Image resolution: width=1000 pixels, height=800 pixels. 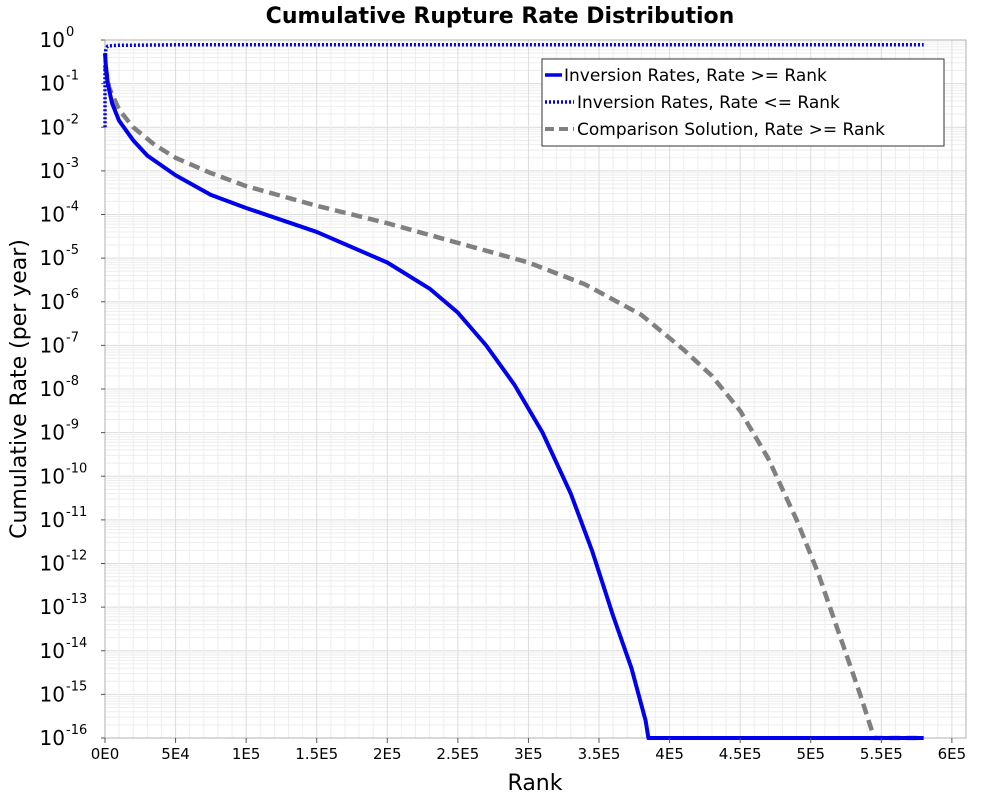 What do you see at coordinates (316, 754) in the screenshot?
I see `x-tick-label: 1.5E5` at bounding box center [316, 754].